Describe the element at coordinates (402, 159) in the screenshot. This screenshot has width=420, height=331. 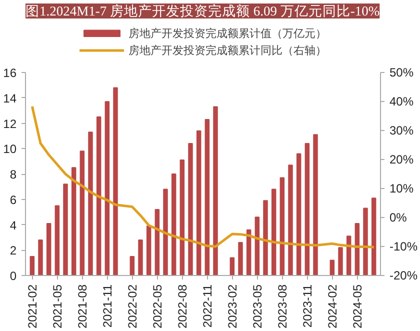
I see `y2-tick-label: 20%` at that location.